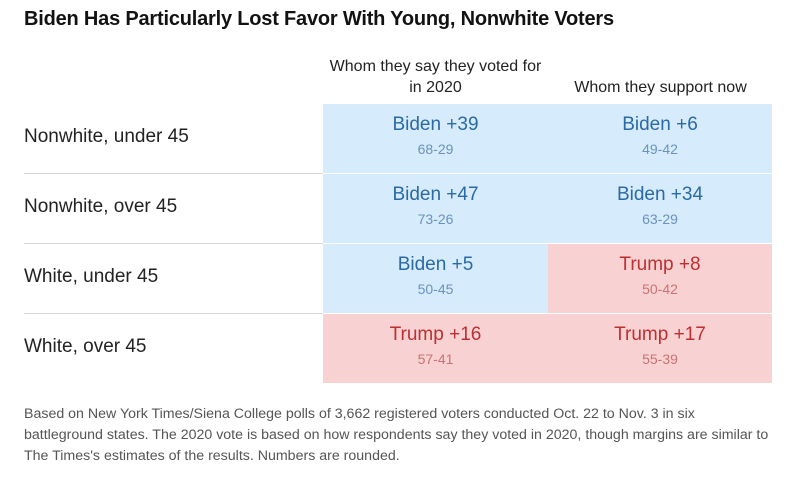  I want to click on vote-split-label: 49-42, so click(660, 149).